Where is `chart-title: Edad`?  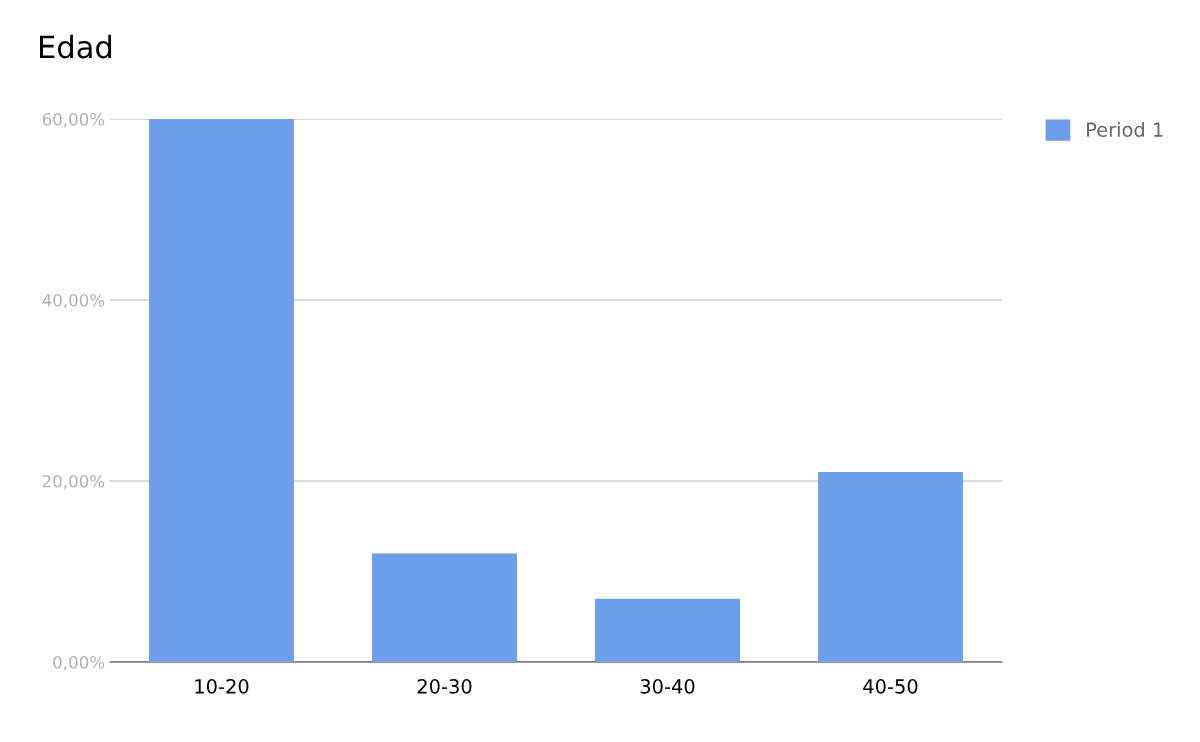 chart-title: Edad is located at coordinates (76, 46).